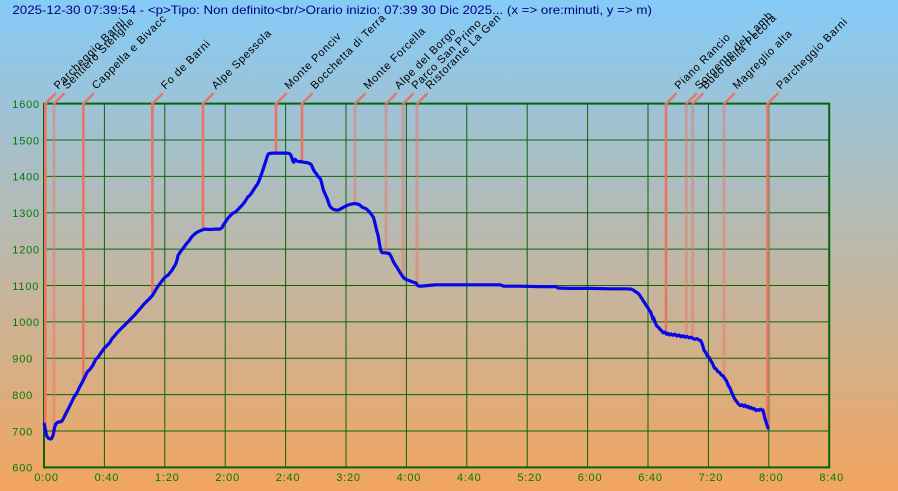 This screenshot has width=898, height=491. I want to click on svg-text: 6:00, so click(590, 478).